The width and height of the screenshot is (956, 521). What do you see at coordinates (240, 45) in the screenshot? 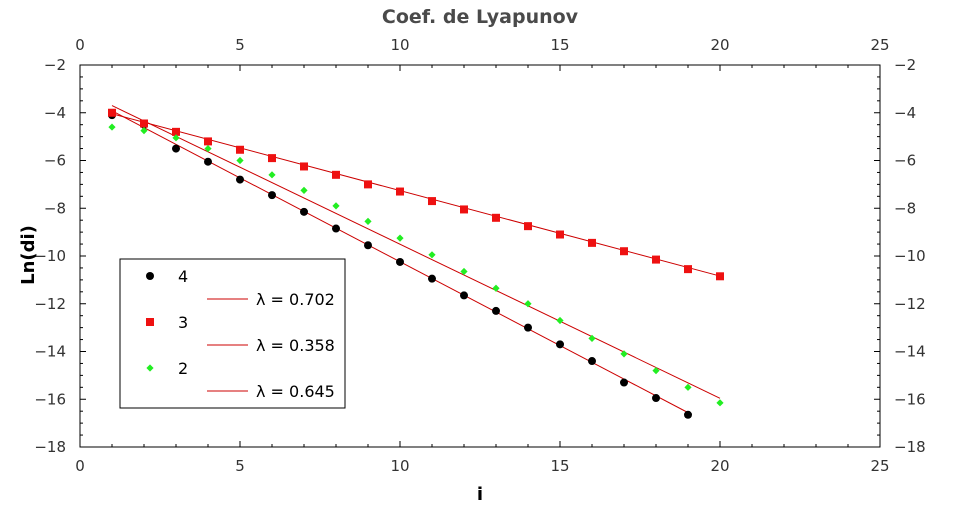
I see `x-tick-label-top: 5` at bounding box center [240, 45].